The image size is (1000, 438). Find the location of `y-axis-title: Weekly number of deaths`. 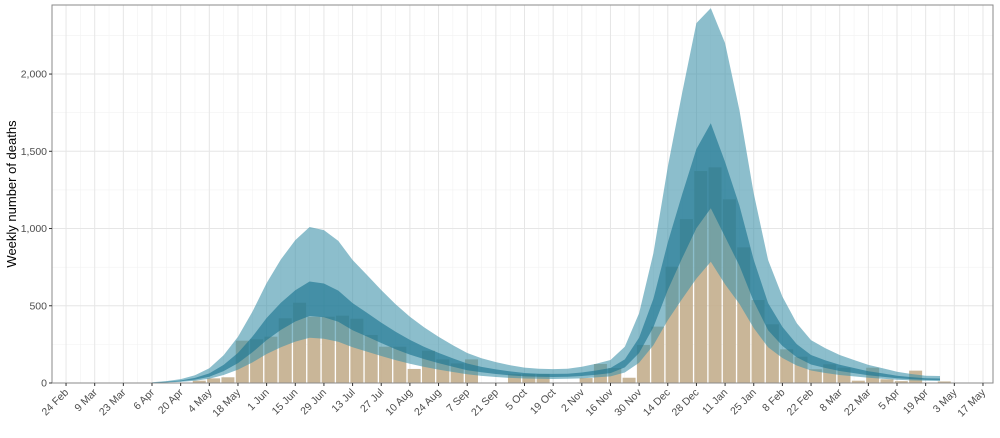

y-axis-title: Weekly number of deaths is located at coordinates (11, 194).